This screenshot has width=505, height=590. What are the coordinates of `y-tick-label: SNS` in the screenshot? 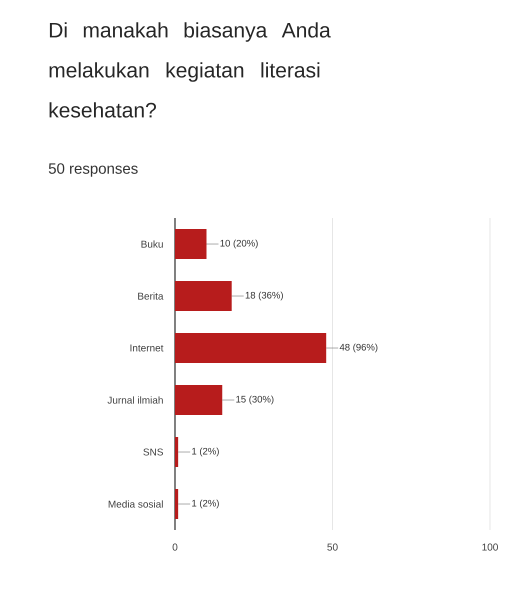 It's located at (153, 452).